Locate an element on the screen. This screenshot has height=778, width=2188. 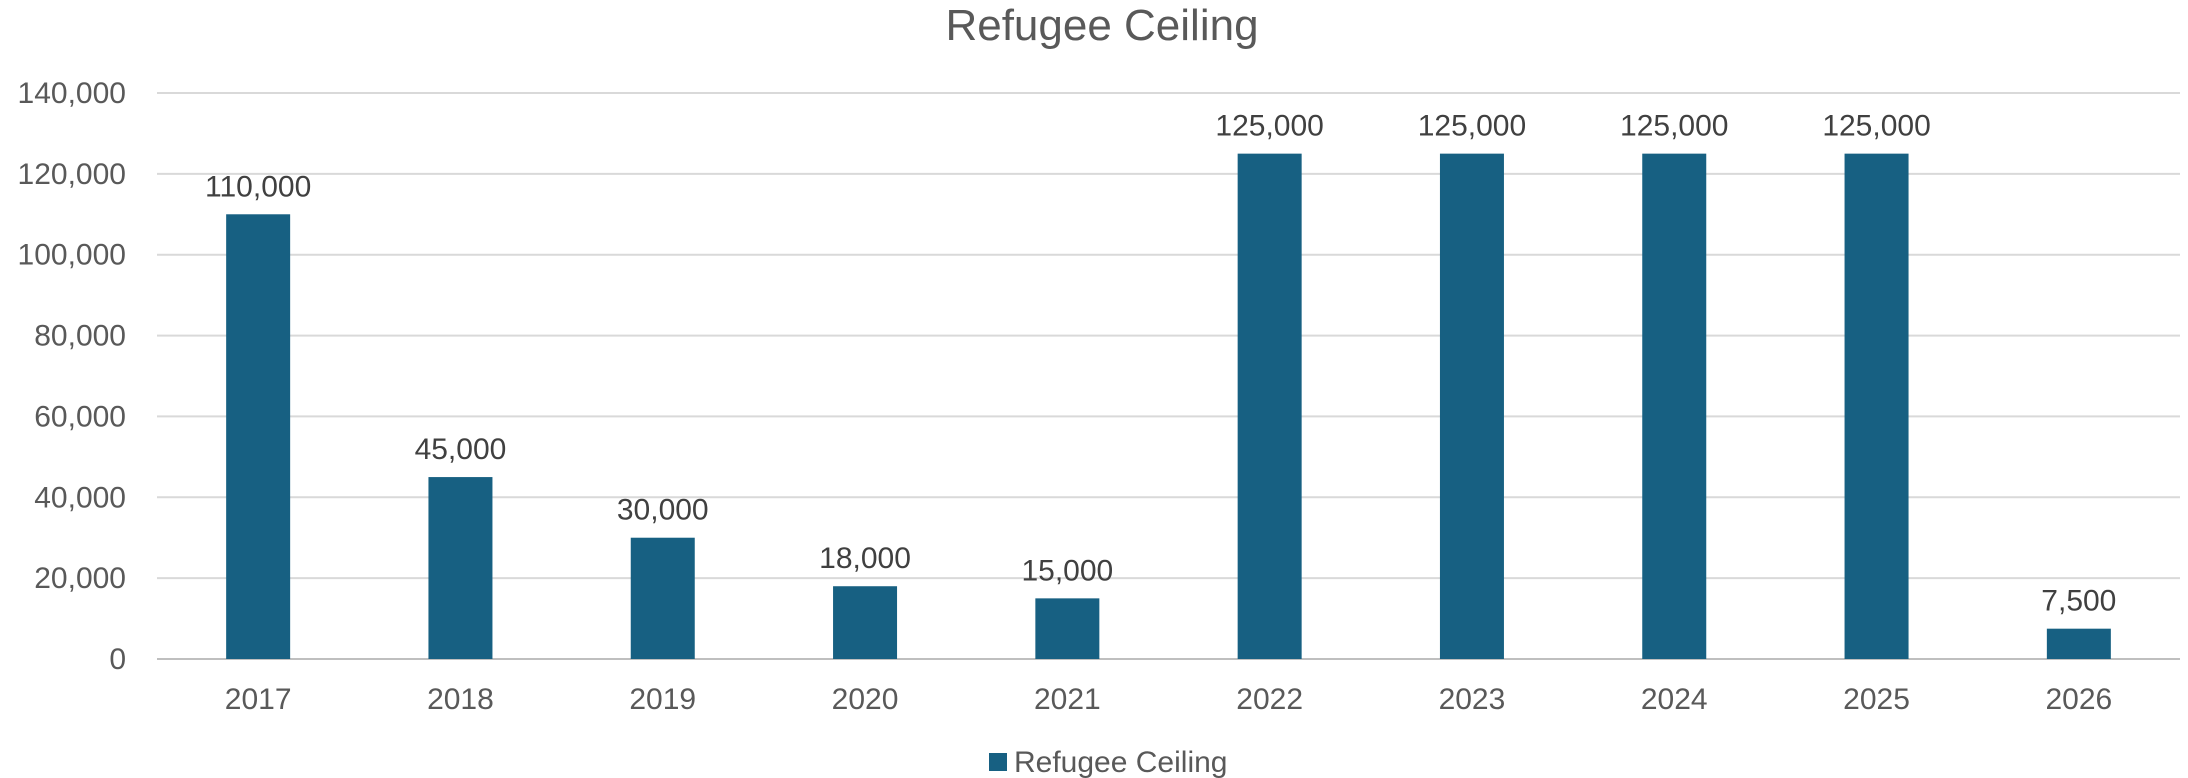
x-tick-label: 2024 is located at coordinates (1674, 699).